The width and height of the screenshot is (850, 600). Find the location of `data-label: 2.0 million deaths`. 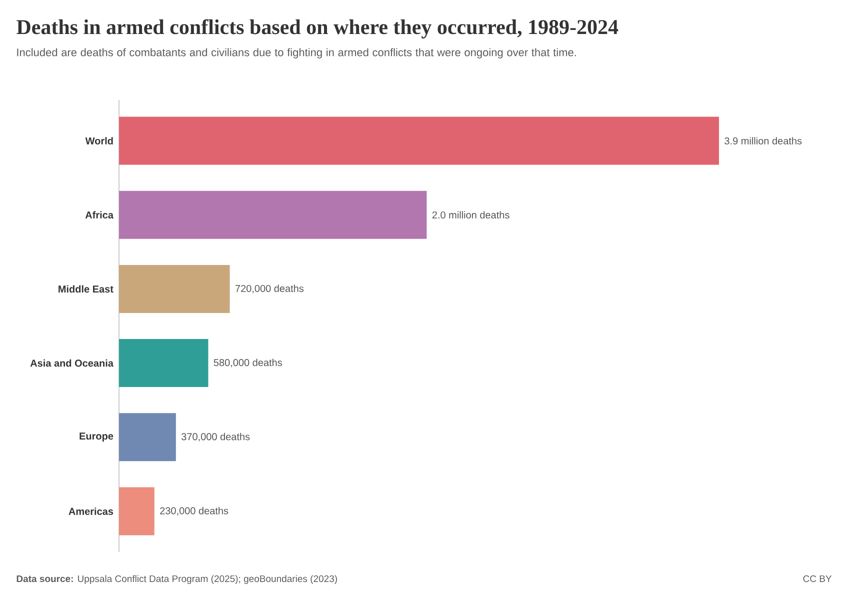

data-label: 2.0 million deaths is located at coordinates (471, 215).